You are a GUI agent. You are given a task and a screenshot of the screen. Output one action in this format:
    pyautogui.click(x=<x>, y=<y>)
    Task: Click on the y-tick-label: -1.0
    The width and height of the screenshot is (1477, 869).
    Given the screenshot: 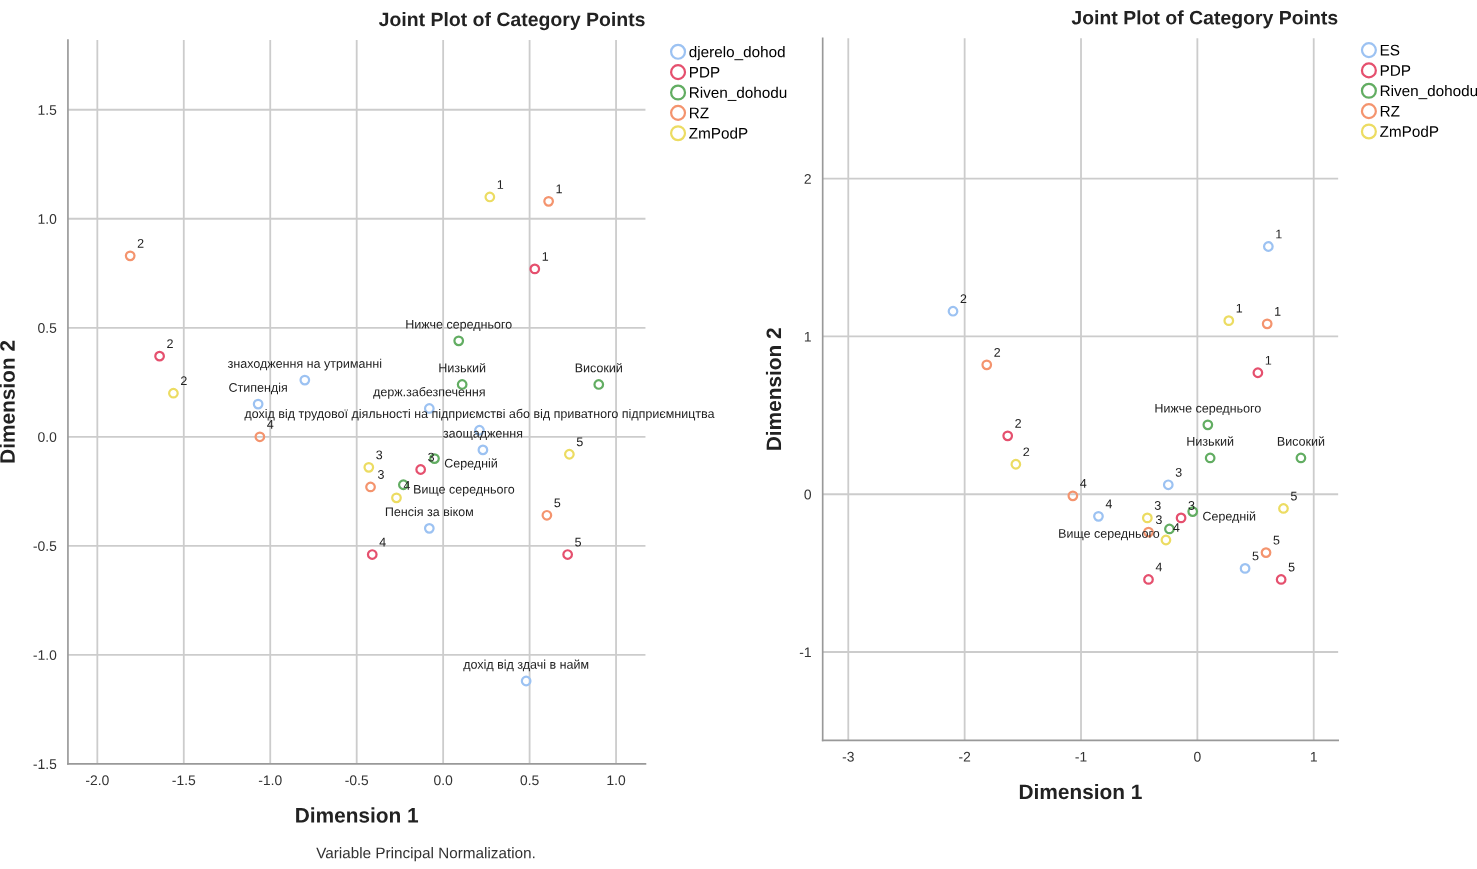 What is the action you would take?
    pyautogui.click(x=45, y=655)
    